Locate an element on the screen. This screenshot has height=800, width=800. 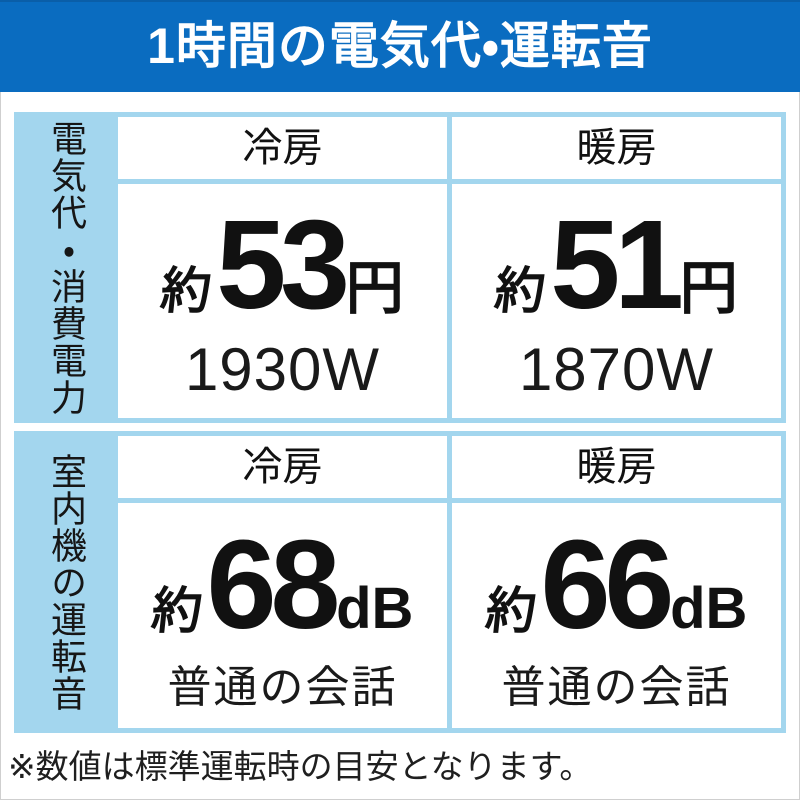
cooling-cost-cell: 約 53 円 1930W is located at coordinates (282, 301).